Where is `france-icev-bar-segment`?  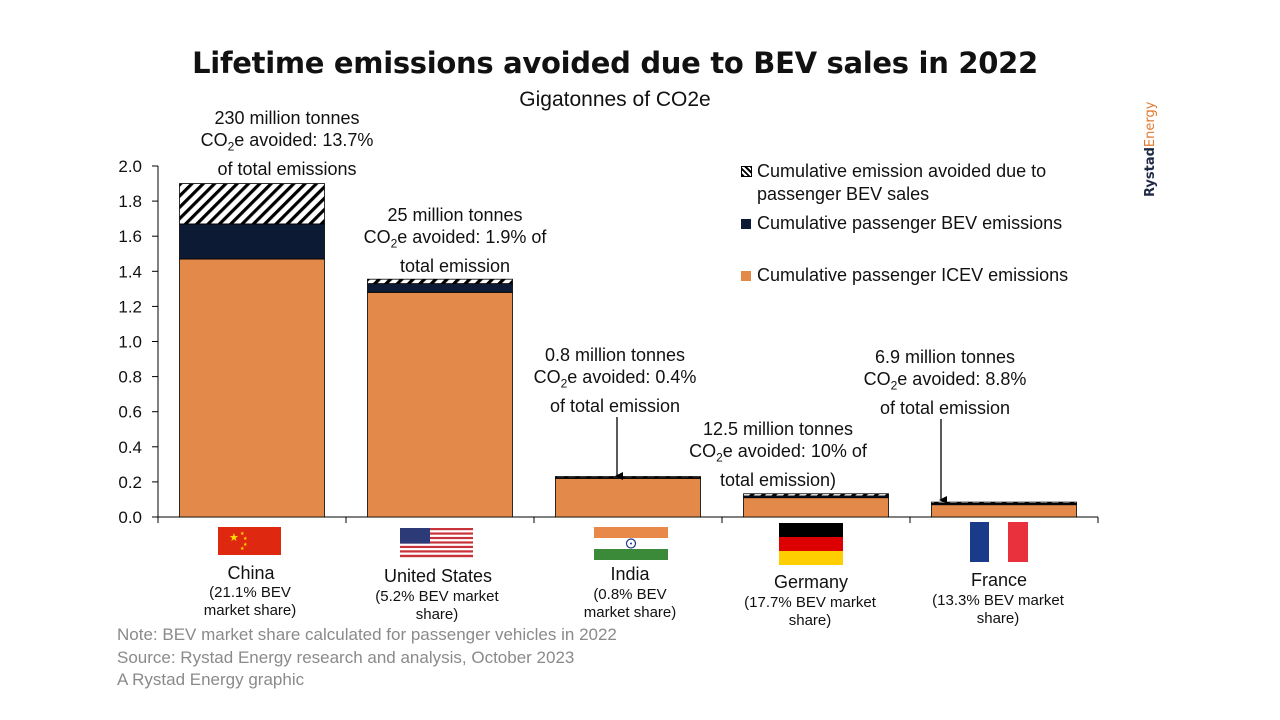 france-icev-bar-segment is located at coordinates (1004, 511).